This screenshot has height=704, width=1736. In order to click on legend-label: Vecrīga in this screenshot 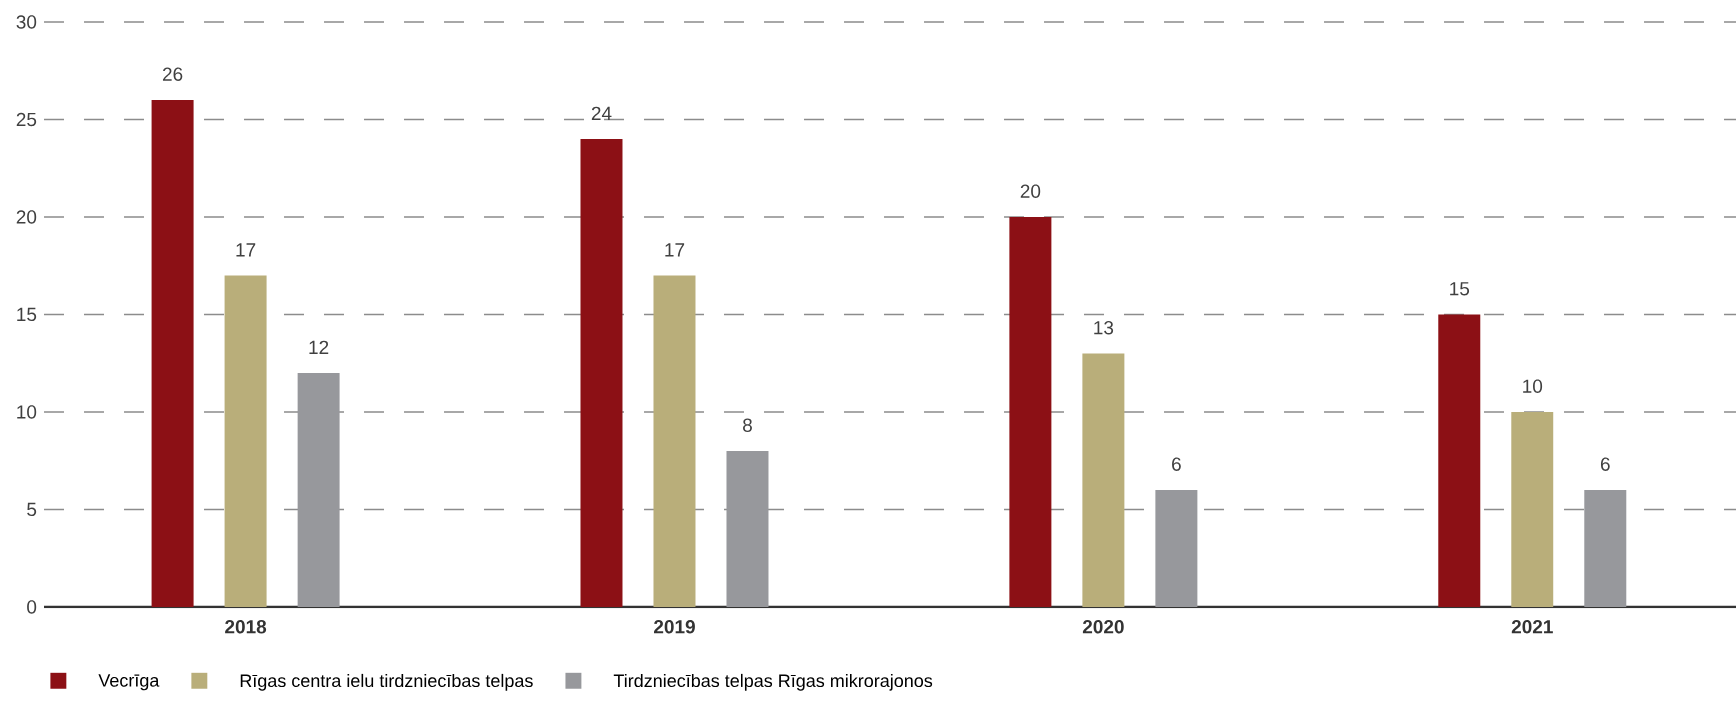, I will do `click(129, 682)`.